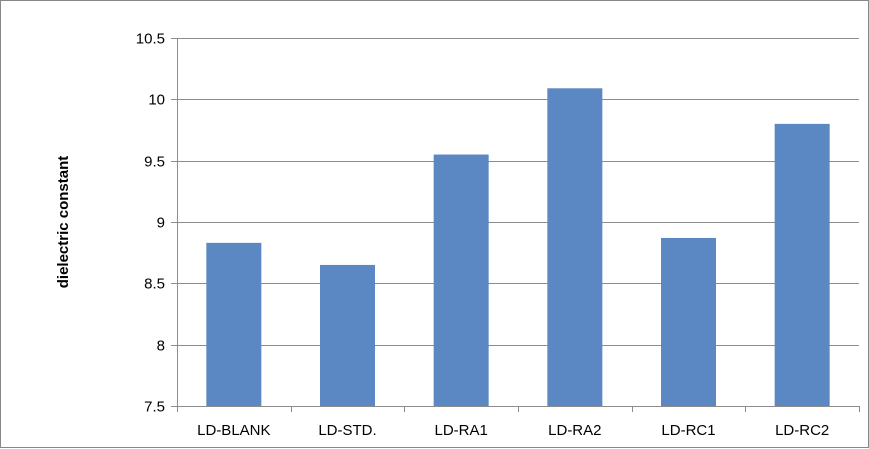 The height and width of the screenshot is (449, 869). I want to click on bar-ld-ra2, so click(575, 247).